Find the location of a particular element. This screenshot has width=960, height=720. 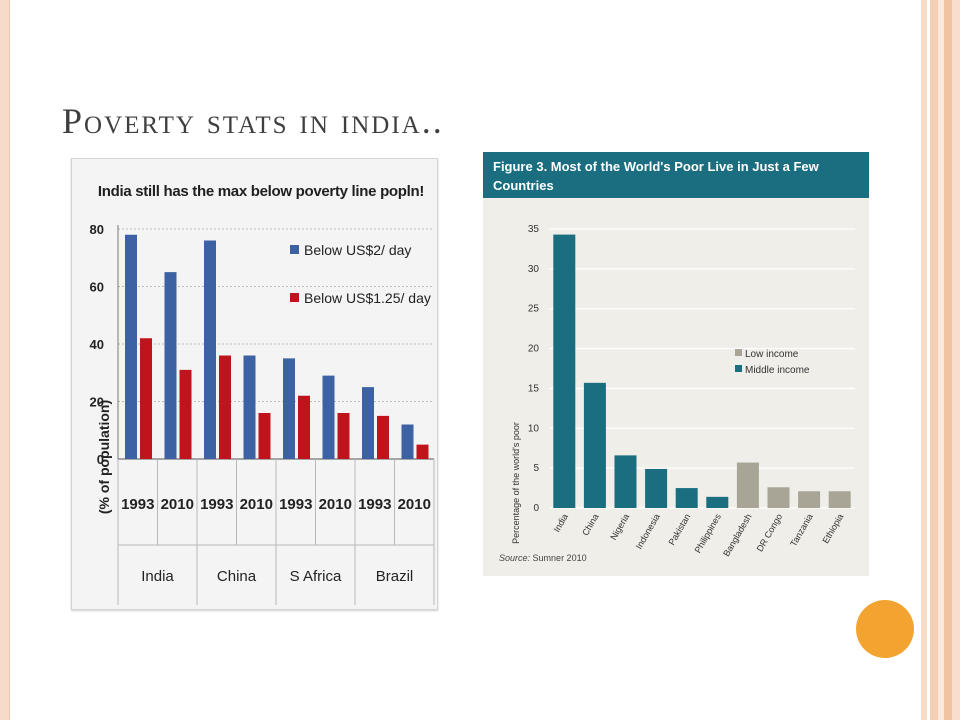

right-border-stripes is located at coordinates (939, 360).